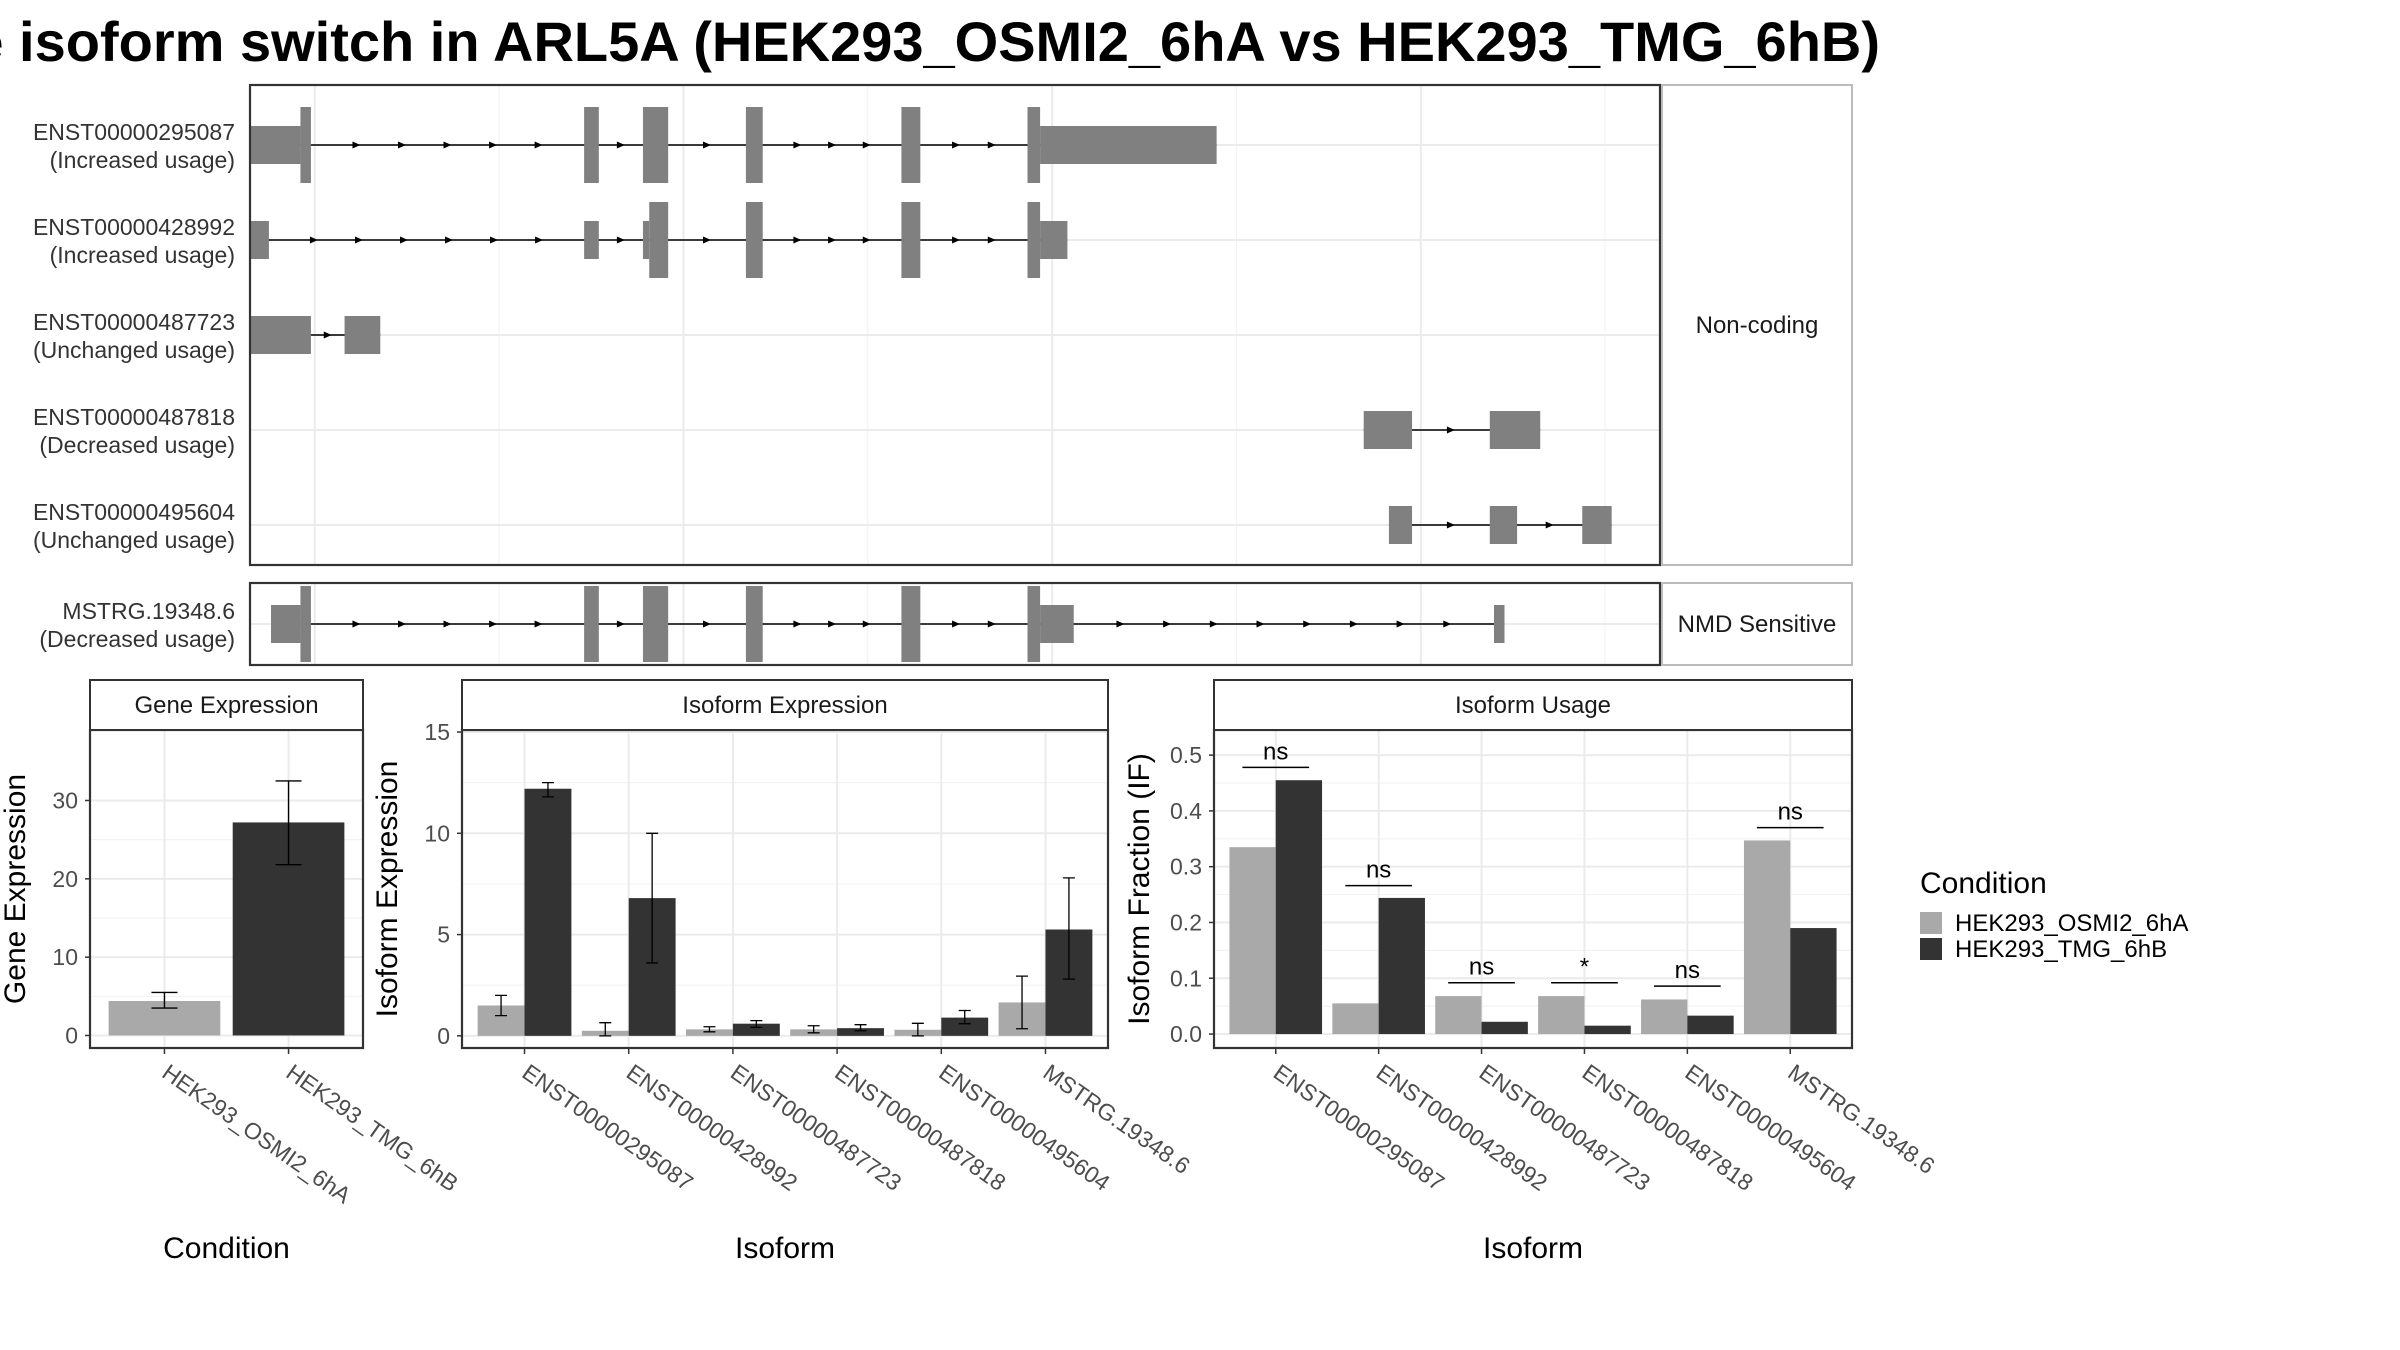 The height and width of the screenshot is (1350, 2400). What do you see at coordinates (65, 957) in the screenshot?
I see `y-tick-label: 10` at bounding box center [65, 957].